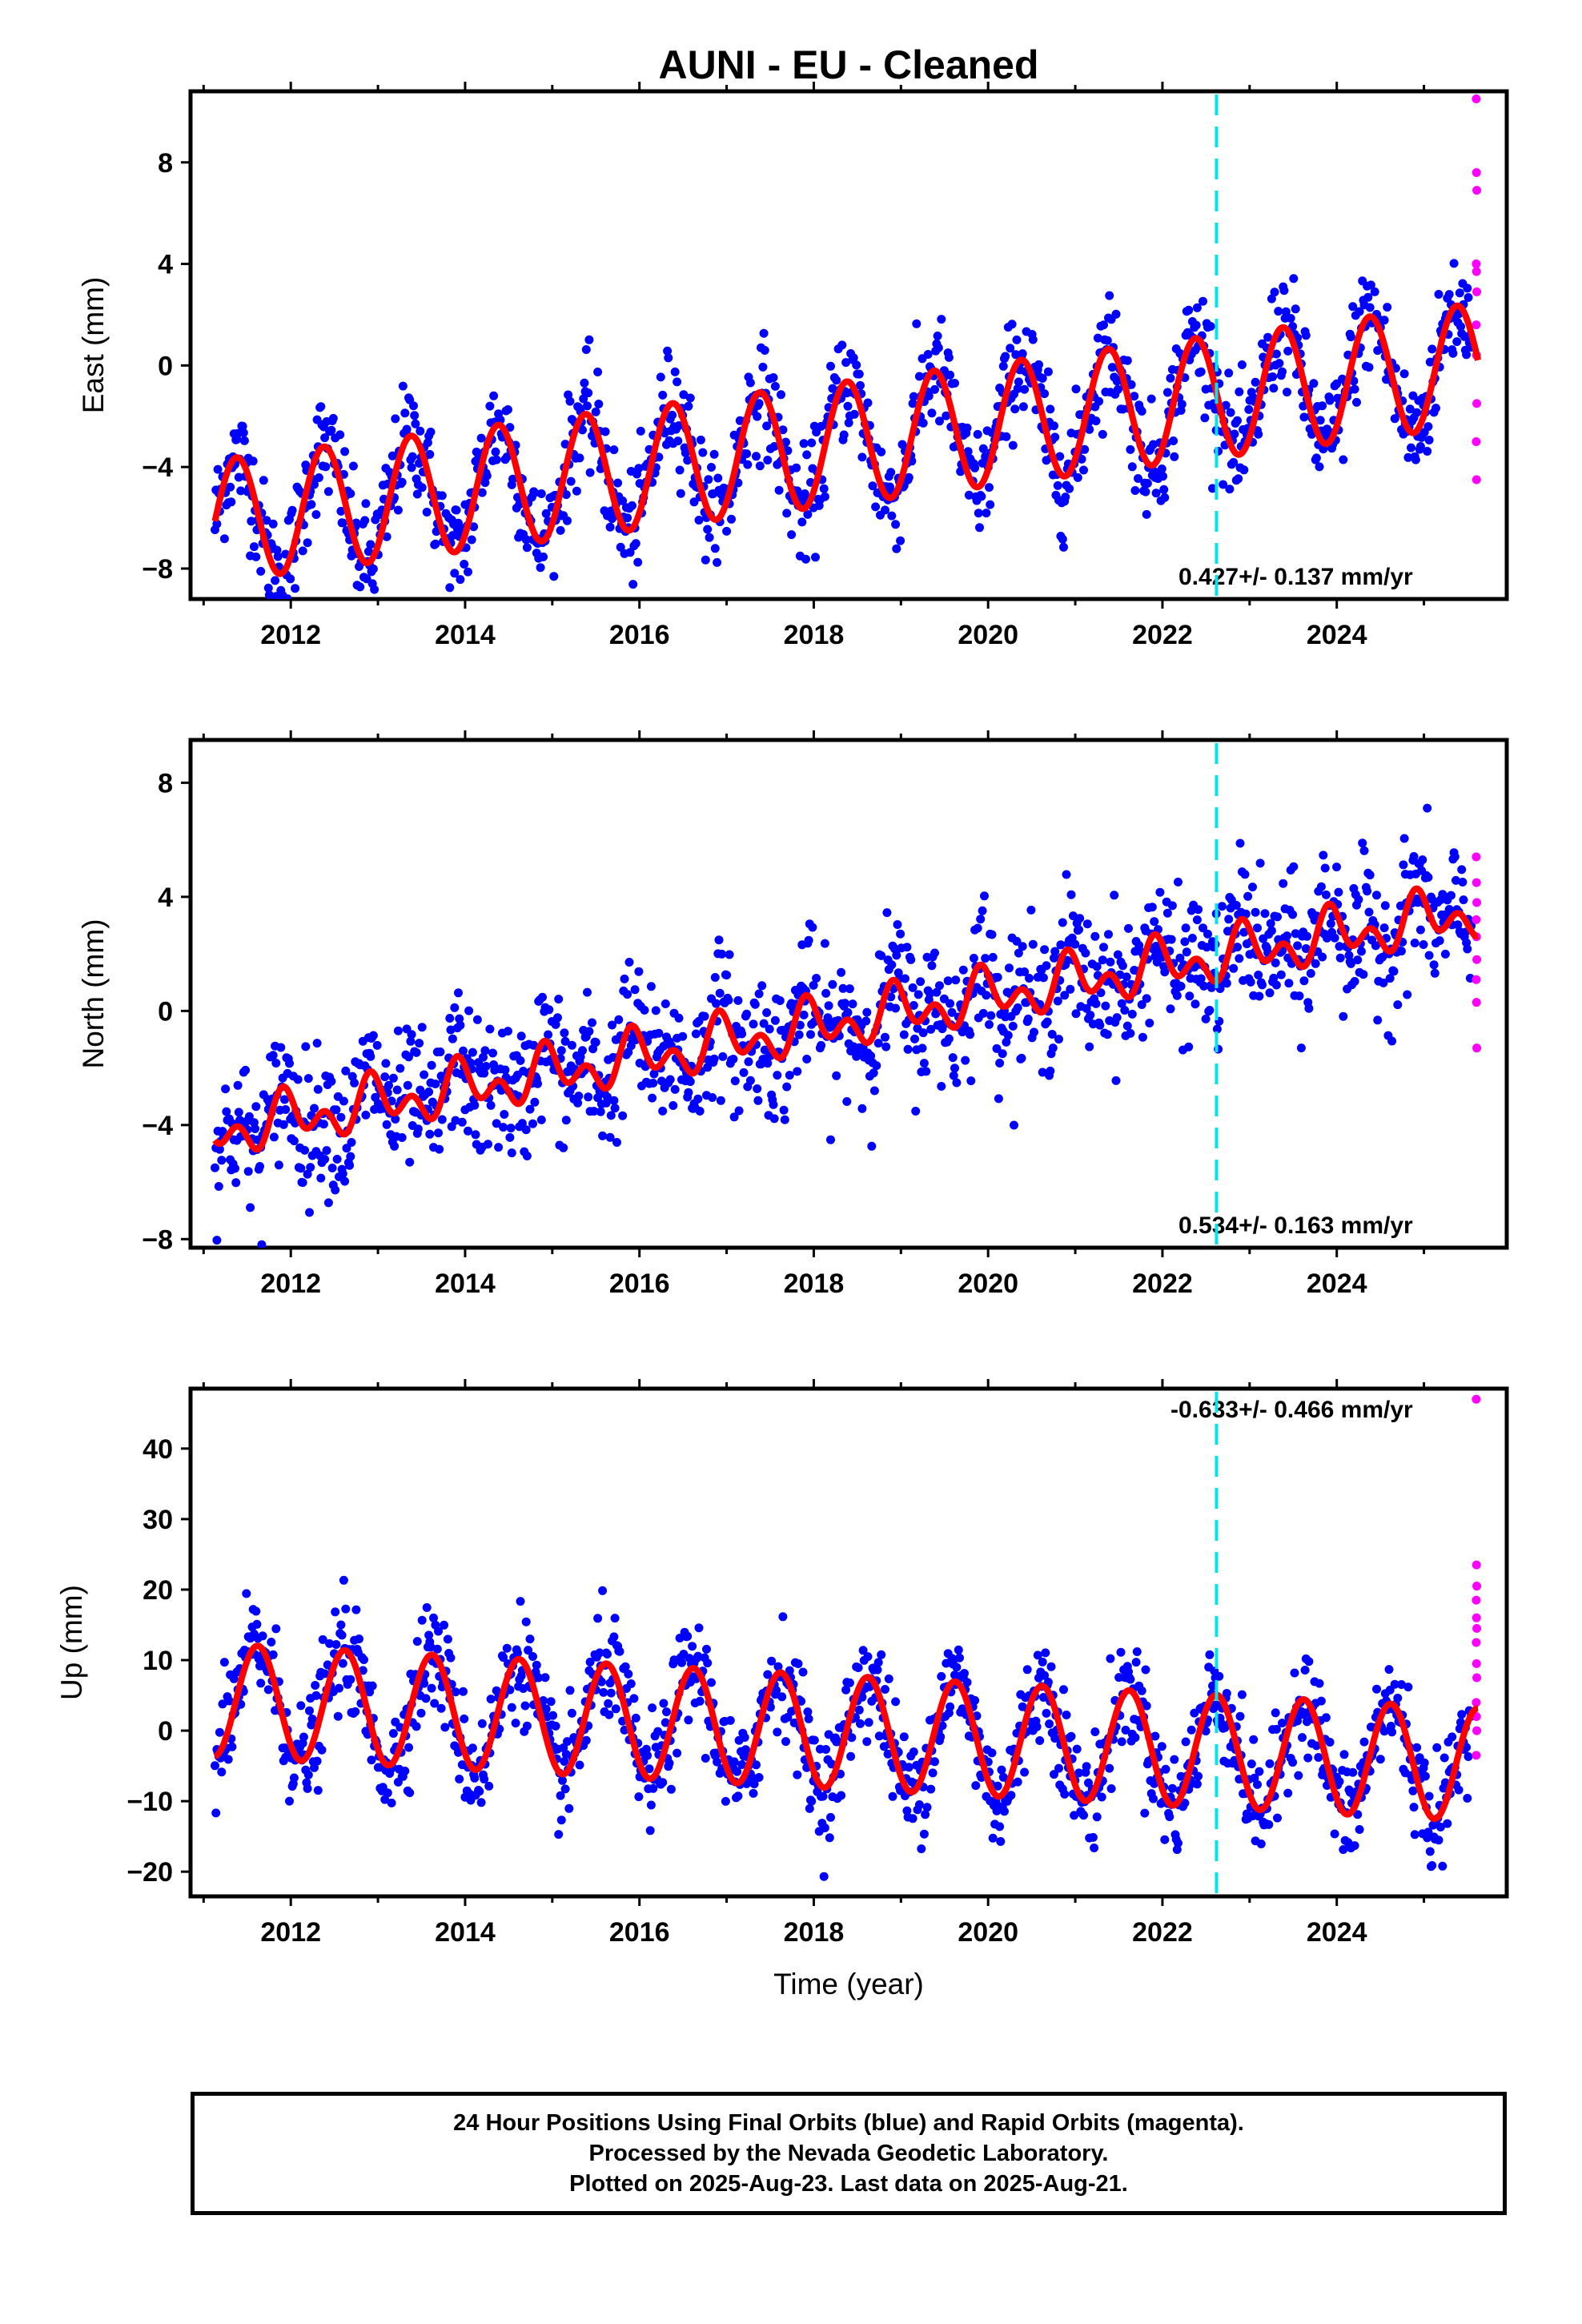 The height and width of the screenshot is (2324, 1582). What do you see at coordinates (846, 1733) in the screenshot?
I see `model-fit-up` at bounding box center [846, 1733].